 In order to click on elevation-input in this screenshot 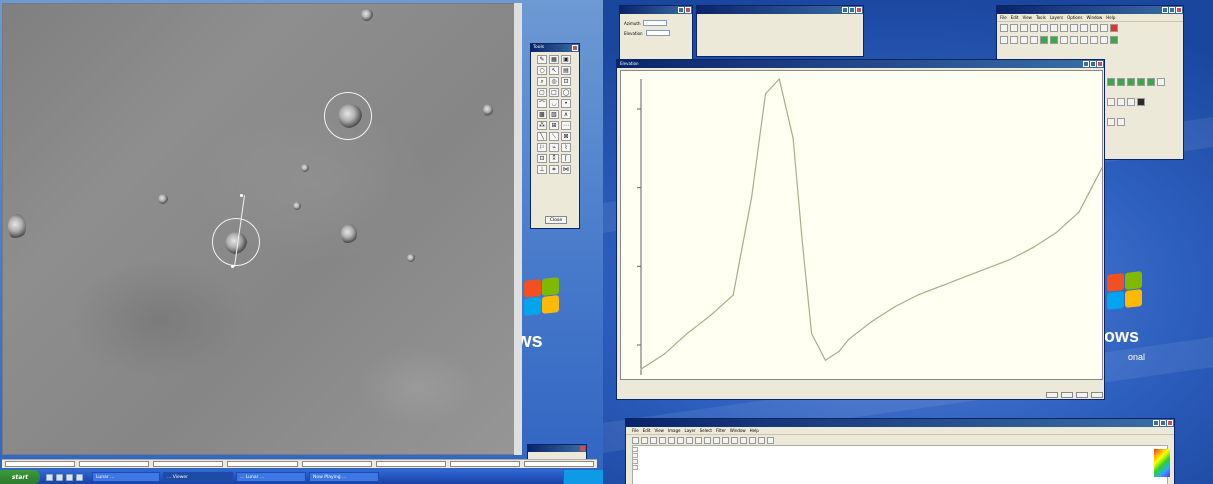, I will do `click(657, 33)`.